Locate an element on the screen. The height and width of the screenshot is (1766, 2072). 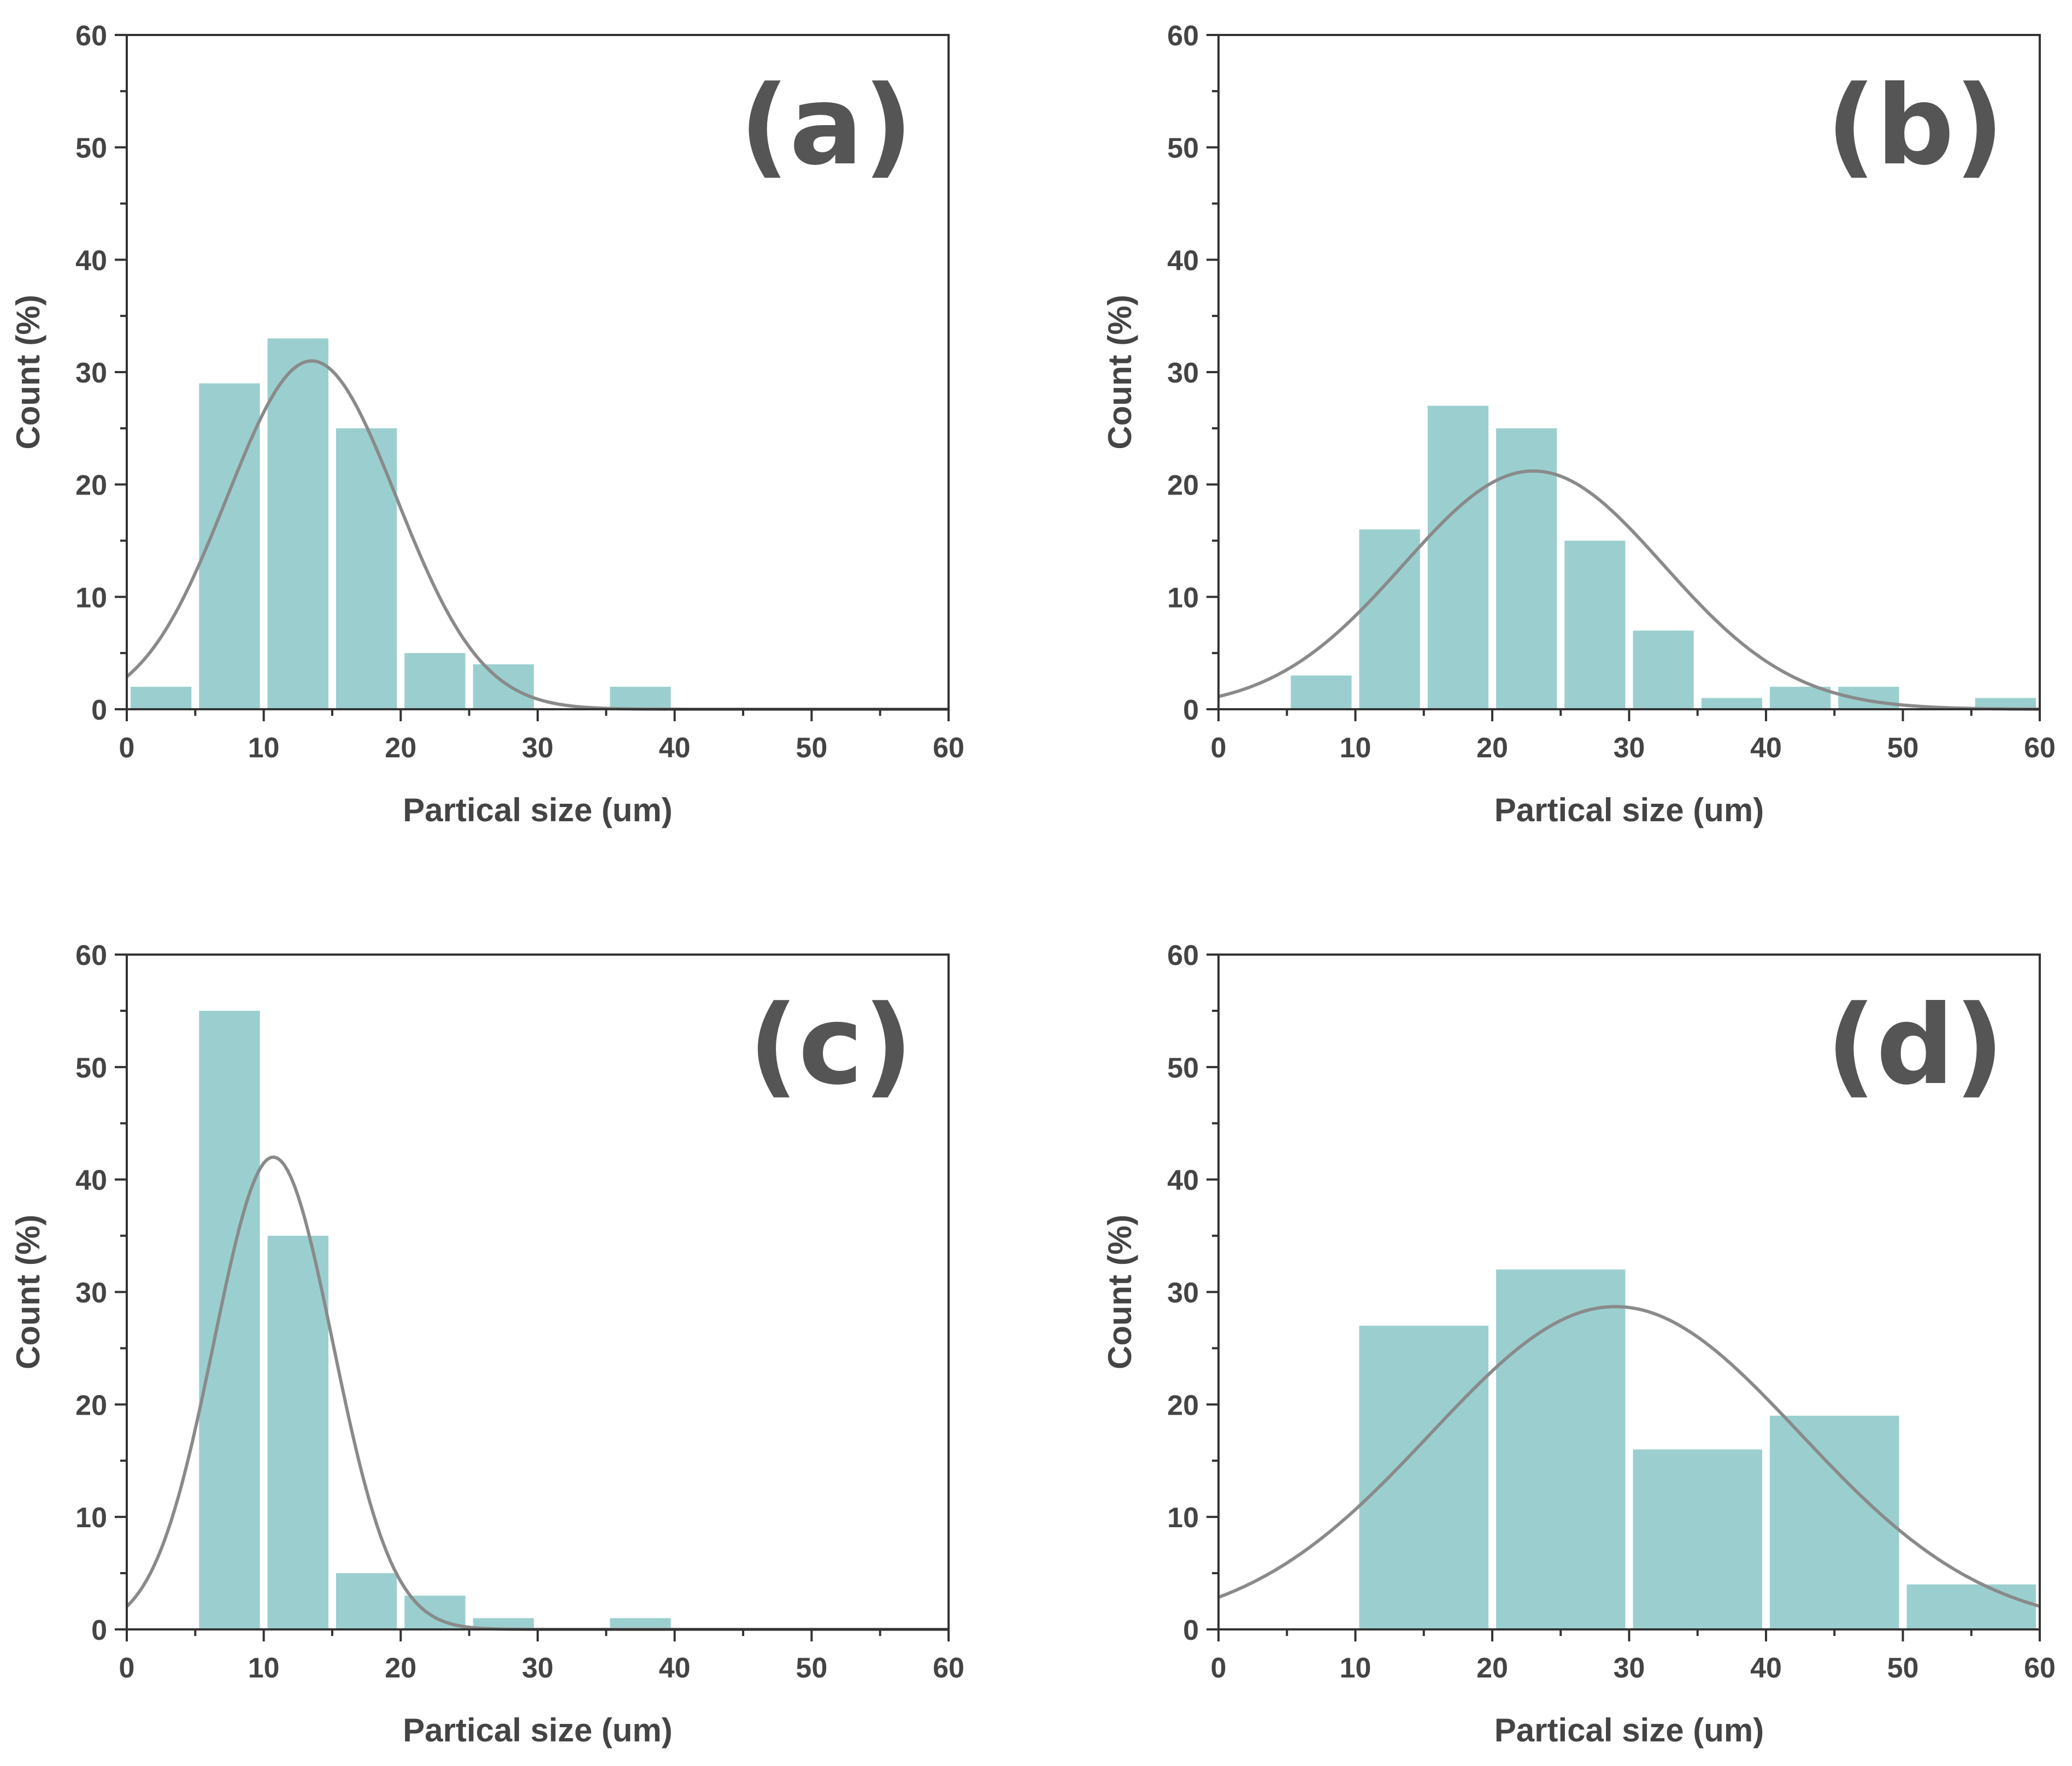
panel-tag: (d) is located at coordinates (1915, 1045).